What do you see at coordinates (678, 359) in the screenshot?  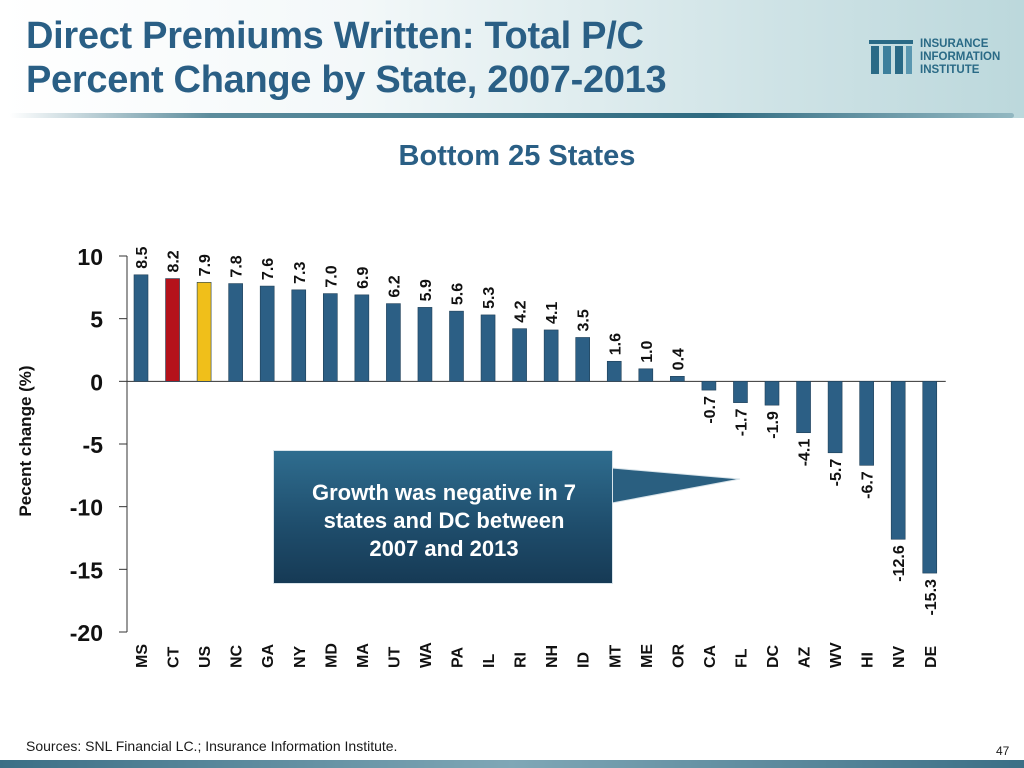 I see `data-label-or: 0.4` at bounding box center [678, 359].